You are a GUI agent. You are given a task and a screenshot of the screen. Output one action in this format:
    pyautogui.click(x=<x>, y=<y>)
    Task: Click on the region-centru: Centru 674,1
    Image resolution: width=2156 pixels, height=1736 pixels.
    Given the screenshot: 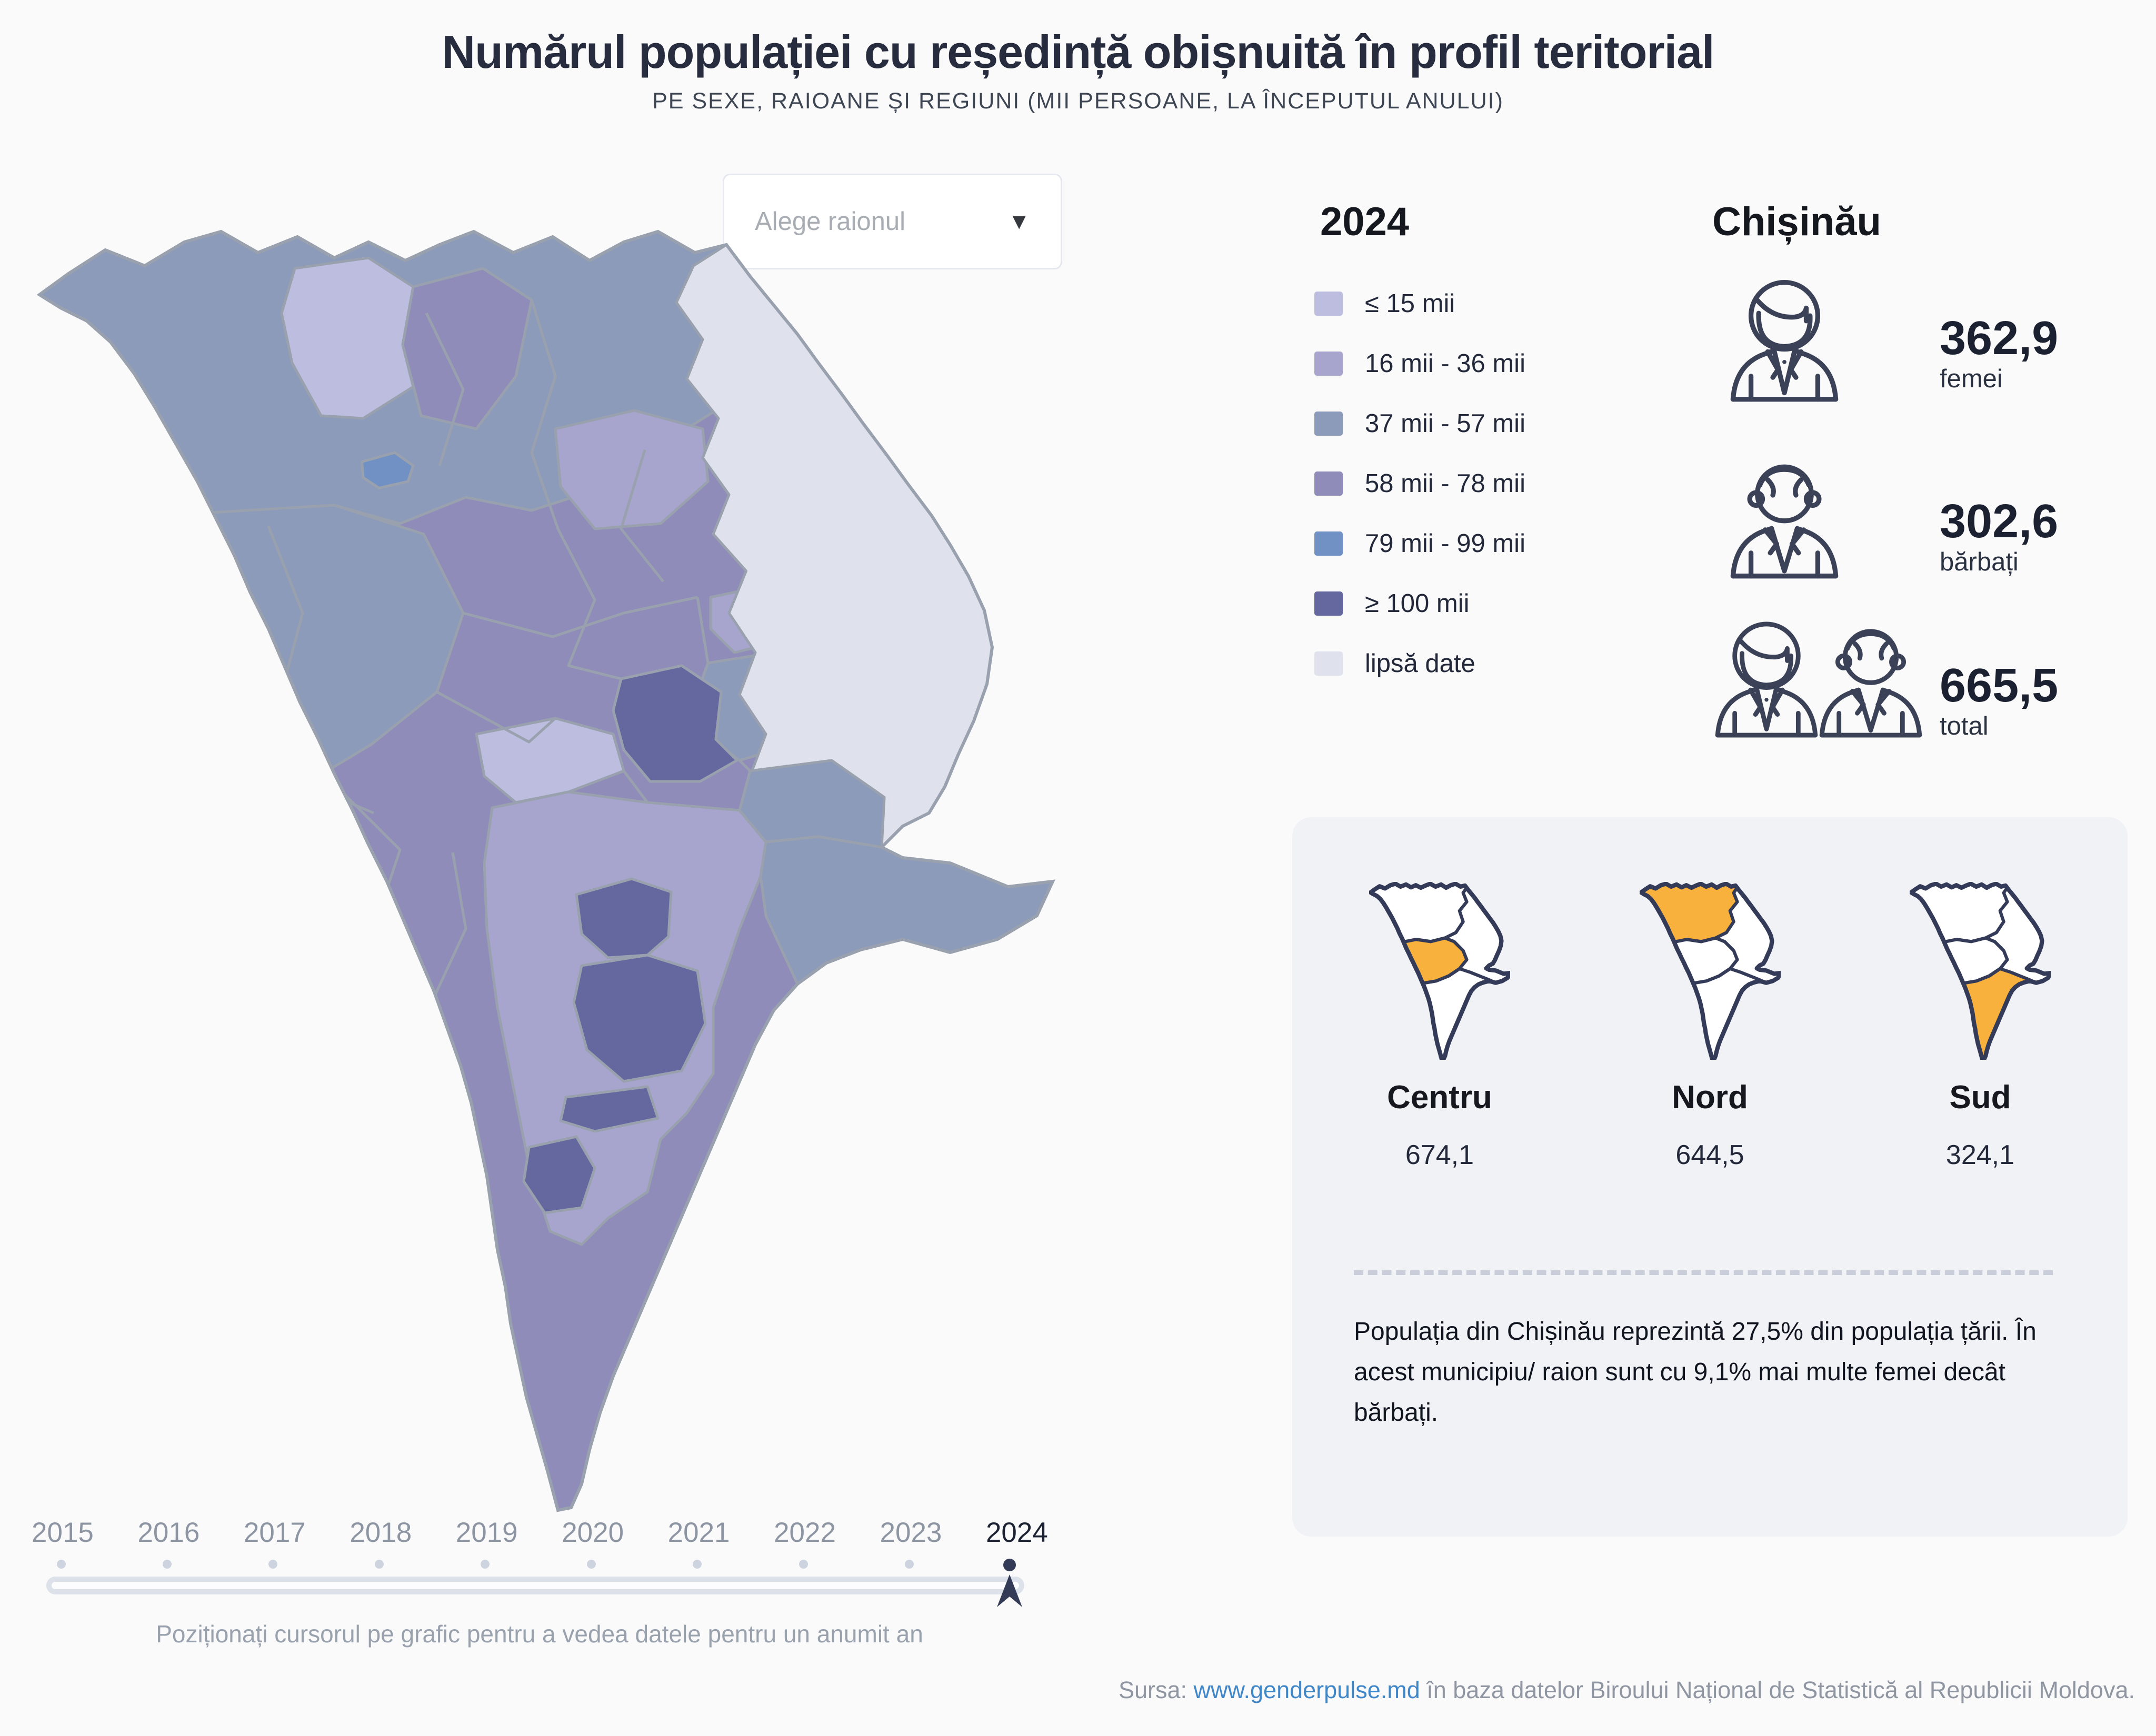 What is the action you would take?
    pyautogui.click(x=1439, y=1026)
    